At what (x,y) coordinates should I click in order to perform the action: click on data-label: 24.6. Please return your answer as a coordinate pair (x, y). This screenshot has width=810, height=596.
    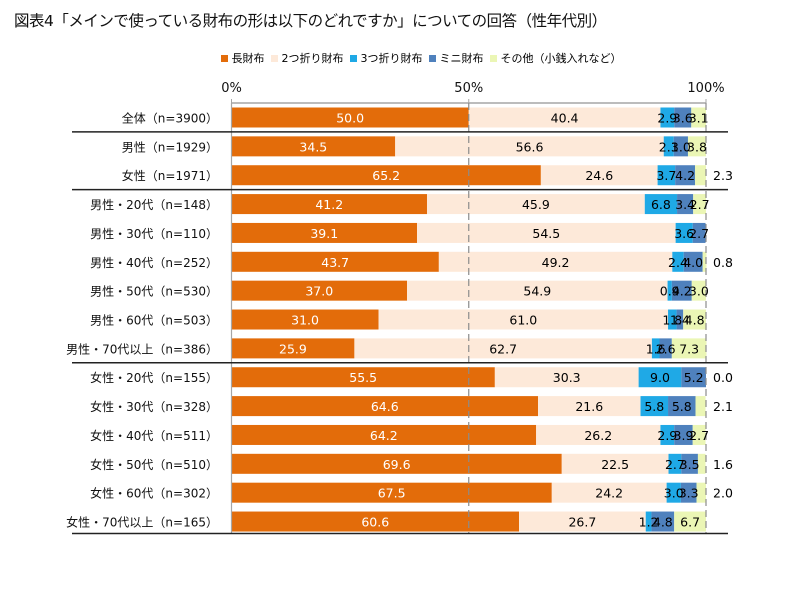
    Looking at the image, I should click on (599, 175).